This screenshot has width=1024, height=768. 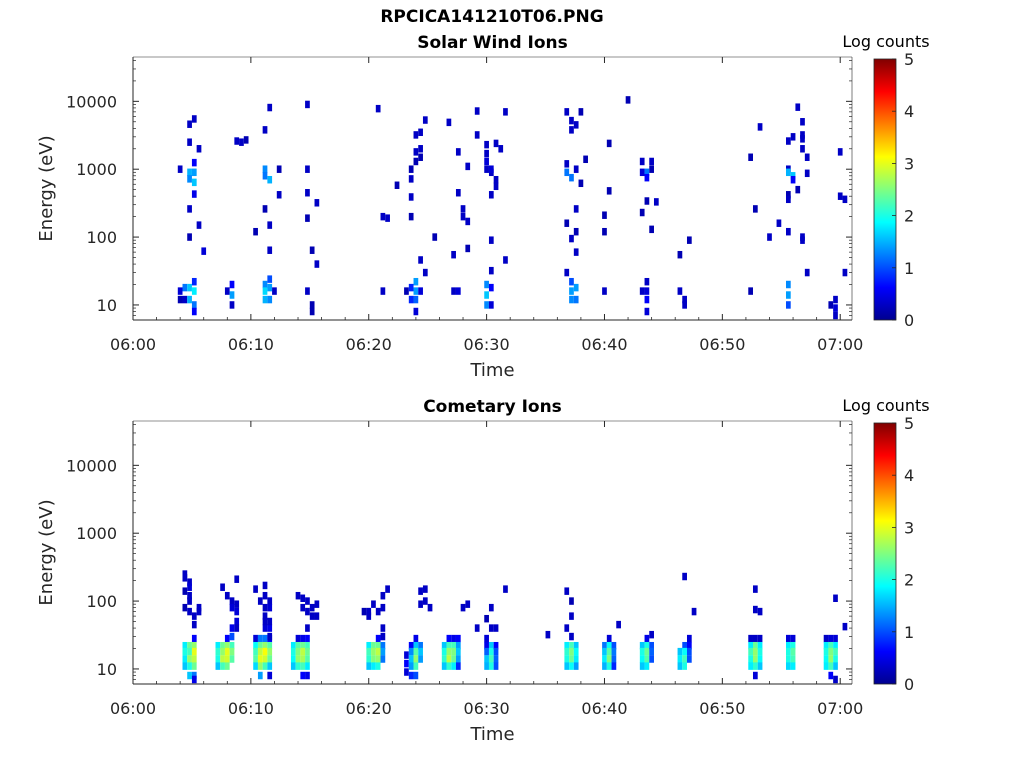 I want to click on heatmap-cells, so click(x=515, y=627).